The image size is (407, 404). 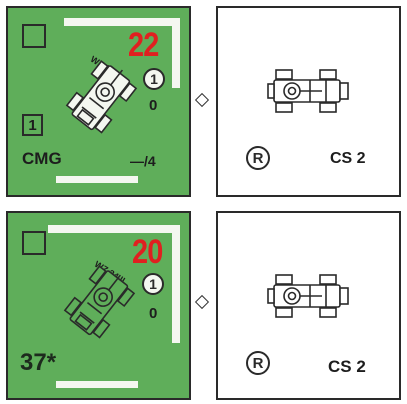 I want to click on boxed-value: 1, so click(x=32, y=125).